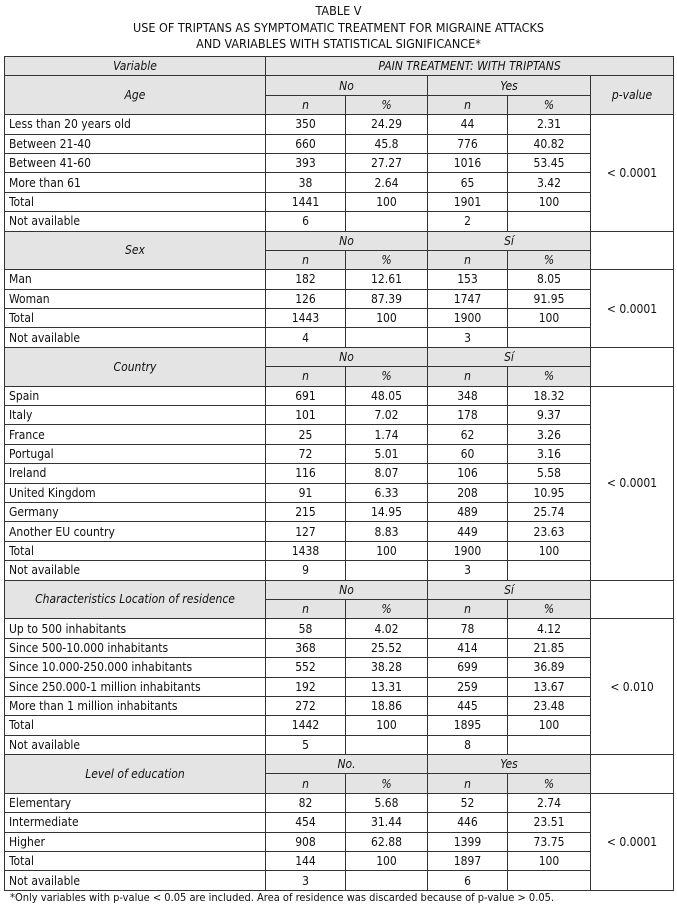 The image size is (677, 910). I want to click on section-variable-name: Sex, so click(135, 250).